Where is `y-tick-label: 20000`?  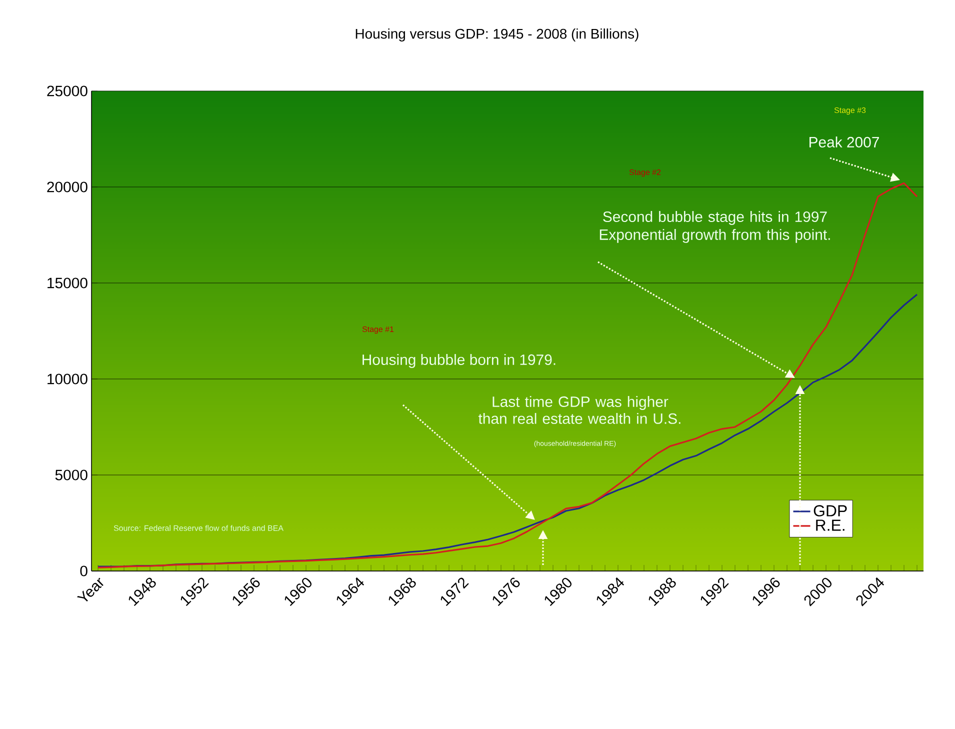 y-tick-label: 20000 is located at coordinates (67, 187).